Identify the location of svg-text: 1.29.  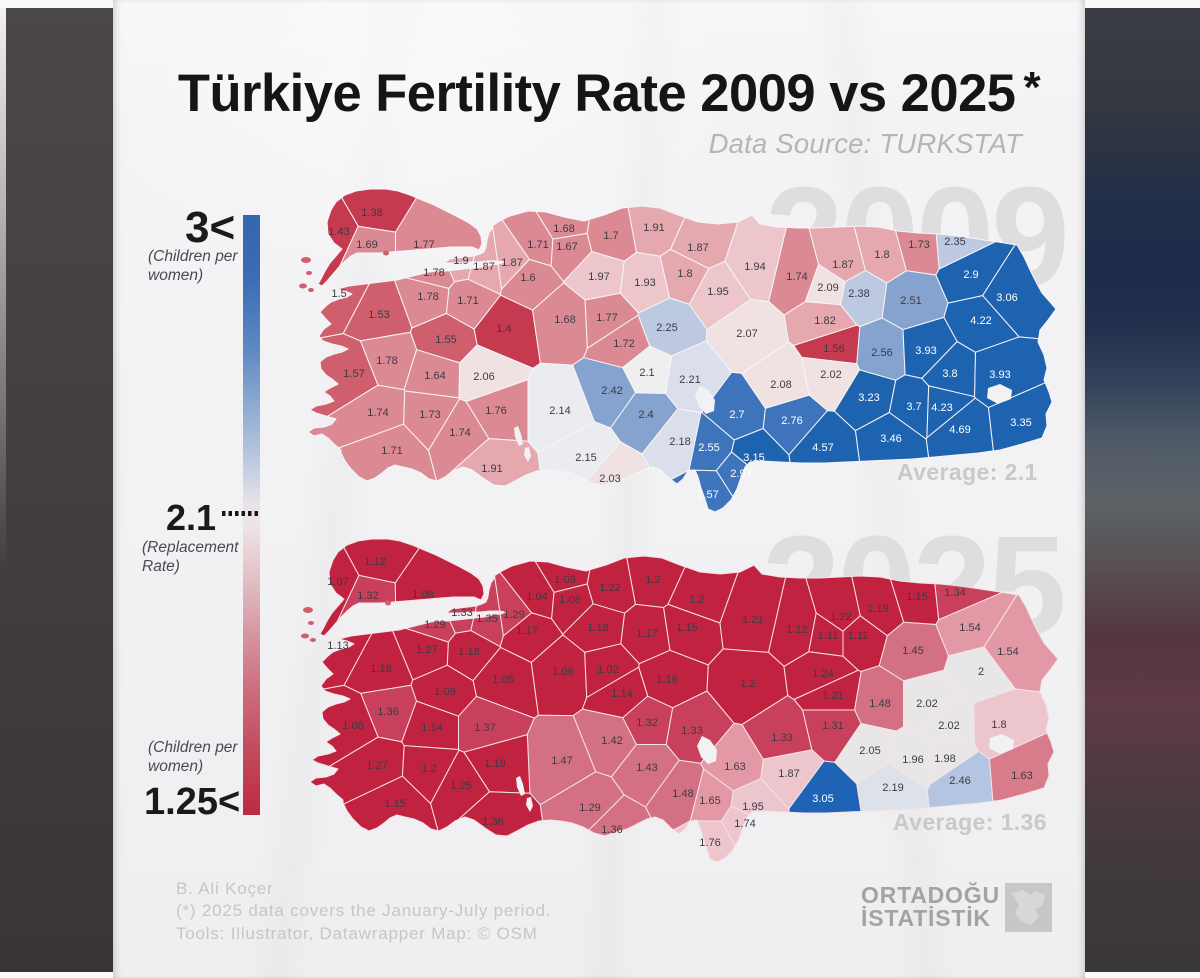
(513, 615).